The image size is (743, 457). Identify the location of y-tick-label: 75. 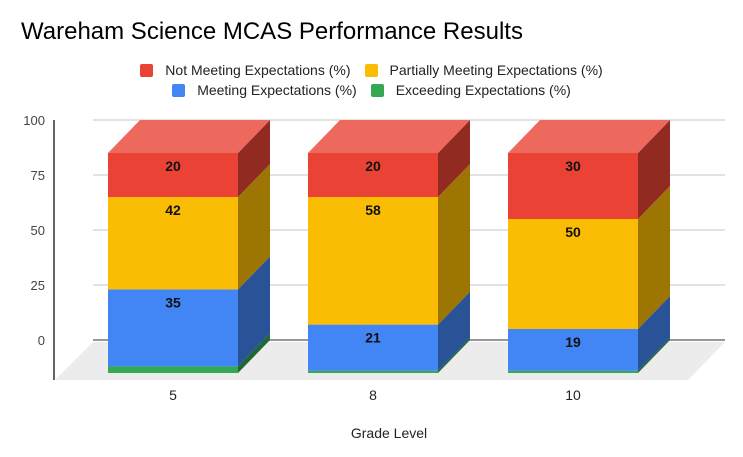
(38, 175).